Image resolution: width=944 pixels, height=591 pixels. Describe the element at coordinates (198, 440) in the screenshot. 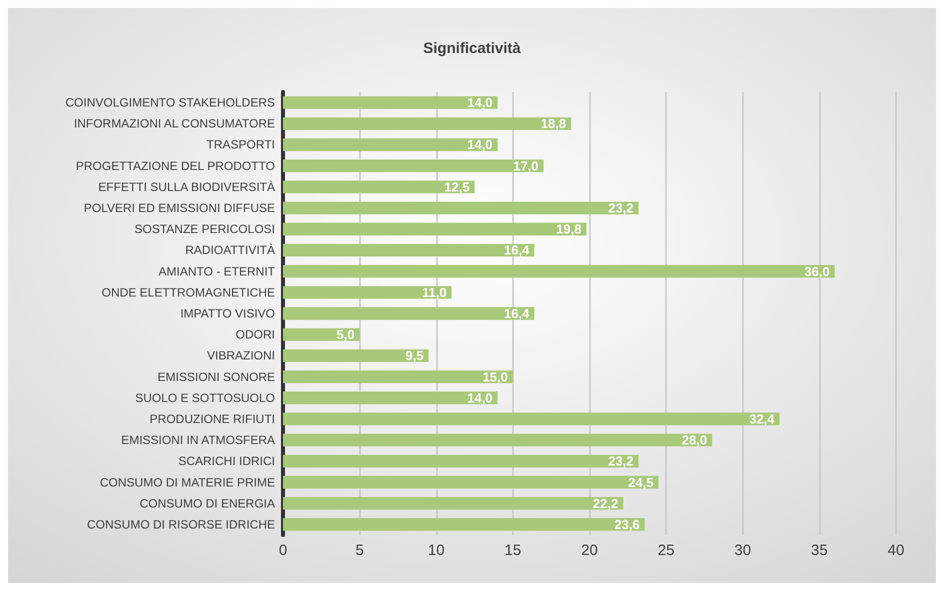

I see `y-tick-label: EMISSIONI IN ATMOSFERA` at that location.